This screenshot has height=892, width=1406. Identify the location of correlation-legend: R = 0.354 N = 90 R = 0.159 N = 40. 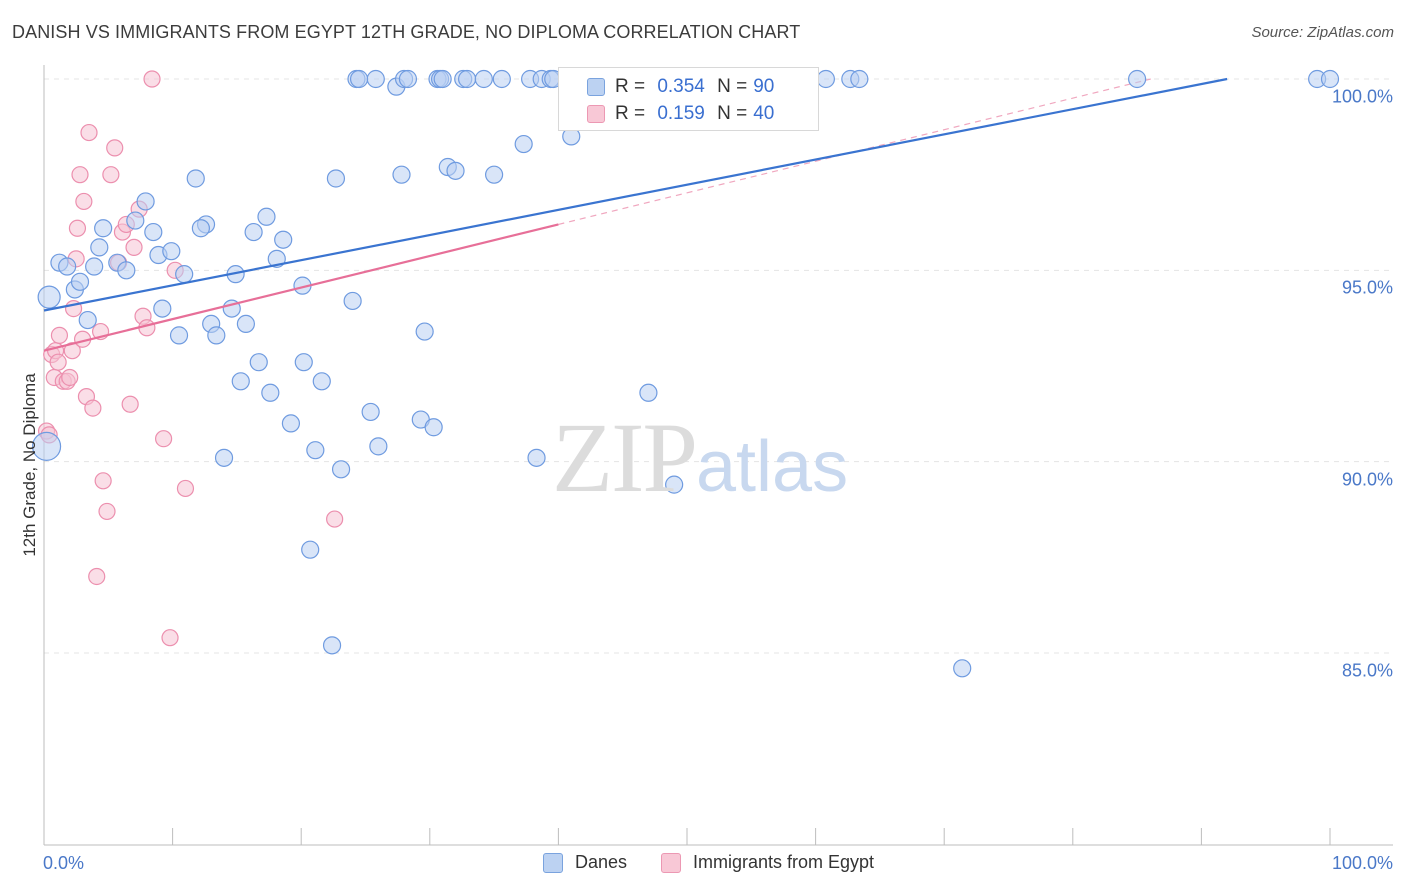
(688, 99).